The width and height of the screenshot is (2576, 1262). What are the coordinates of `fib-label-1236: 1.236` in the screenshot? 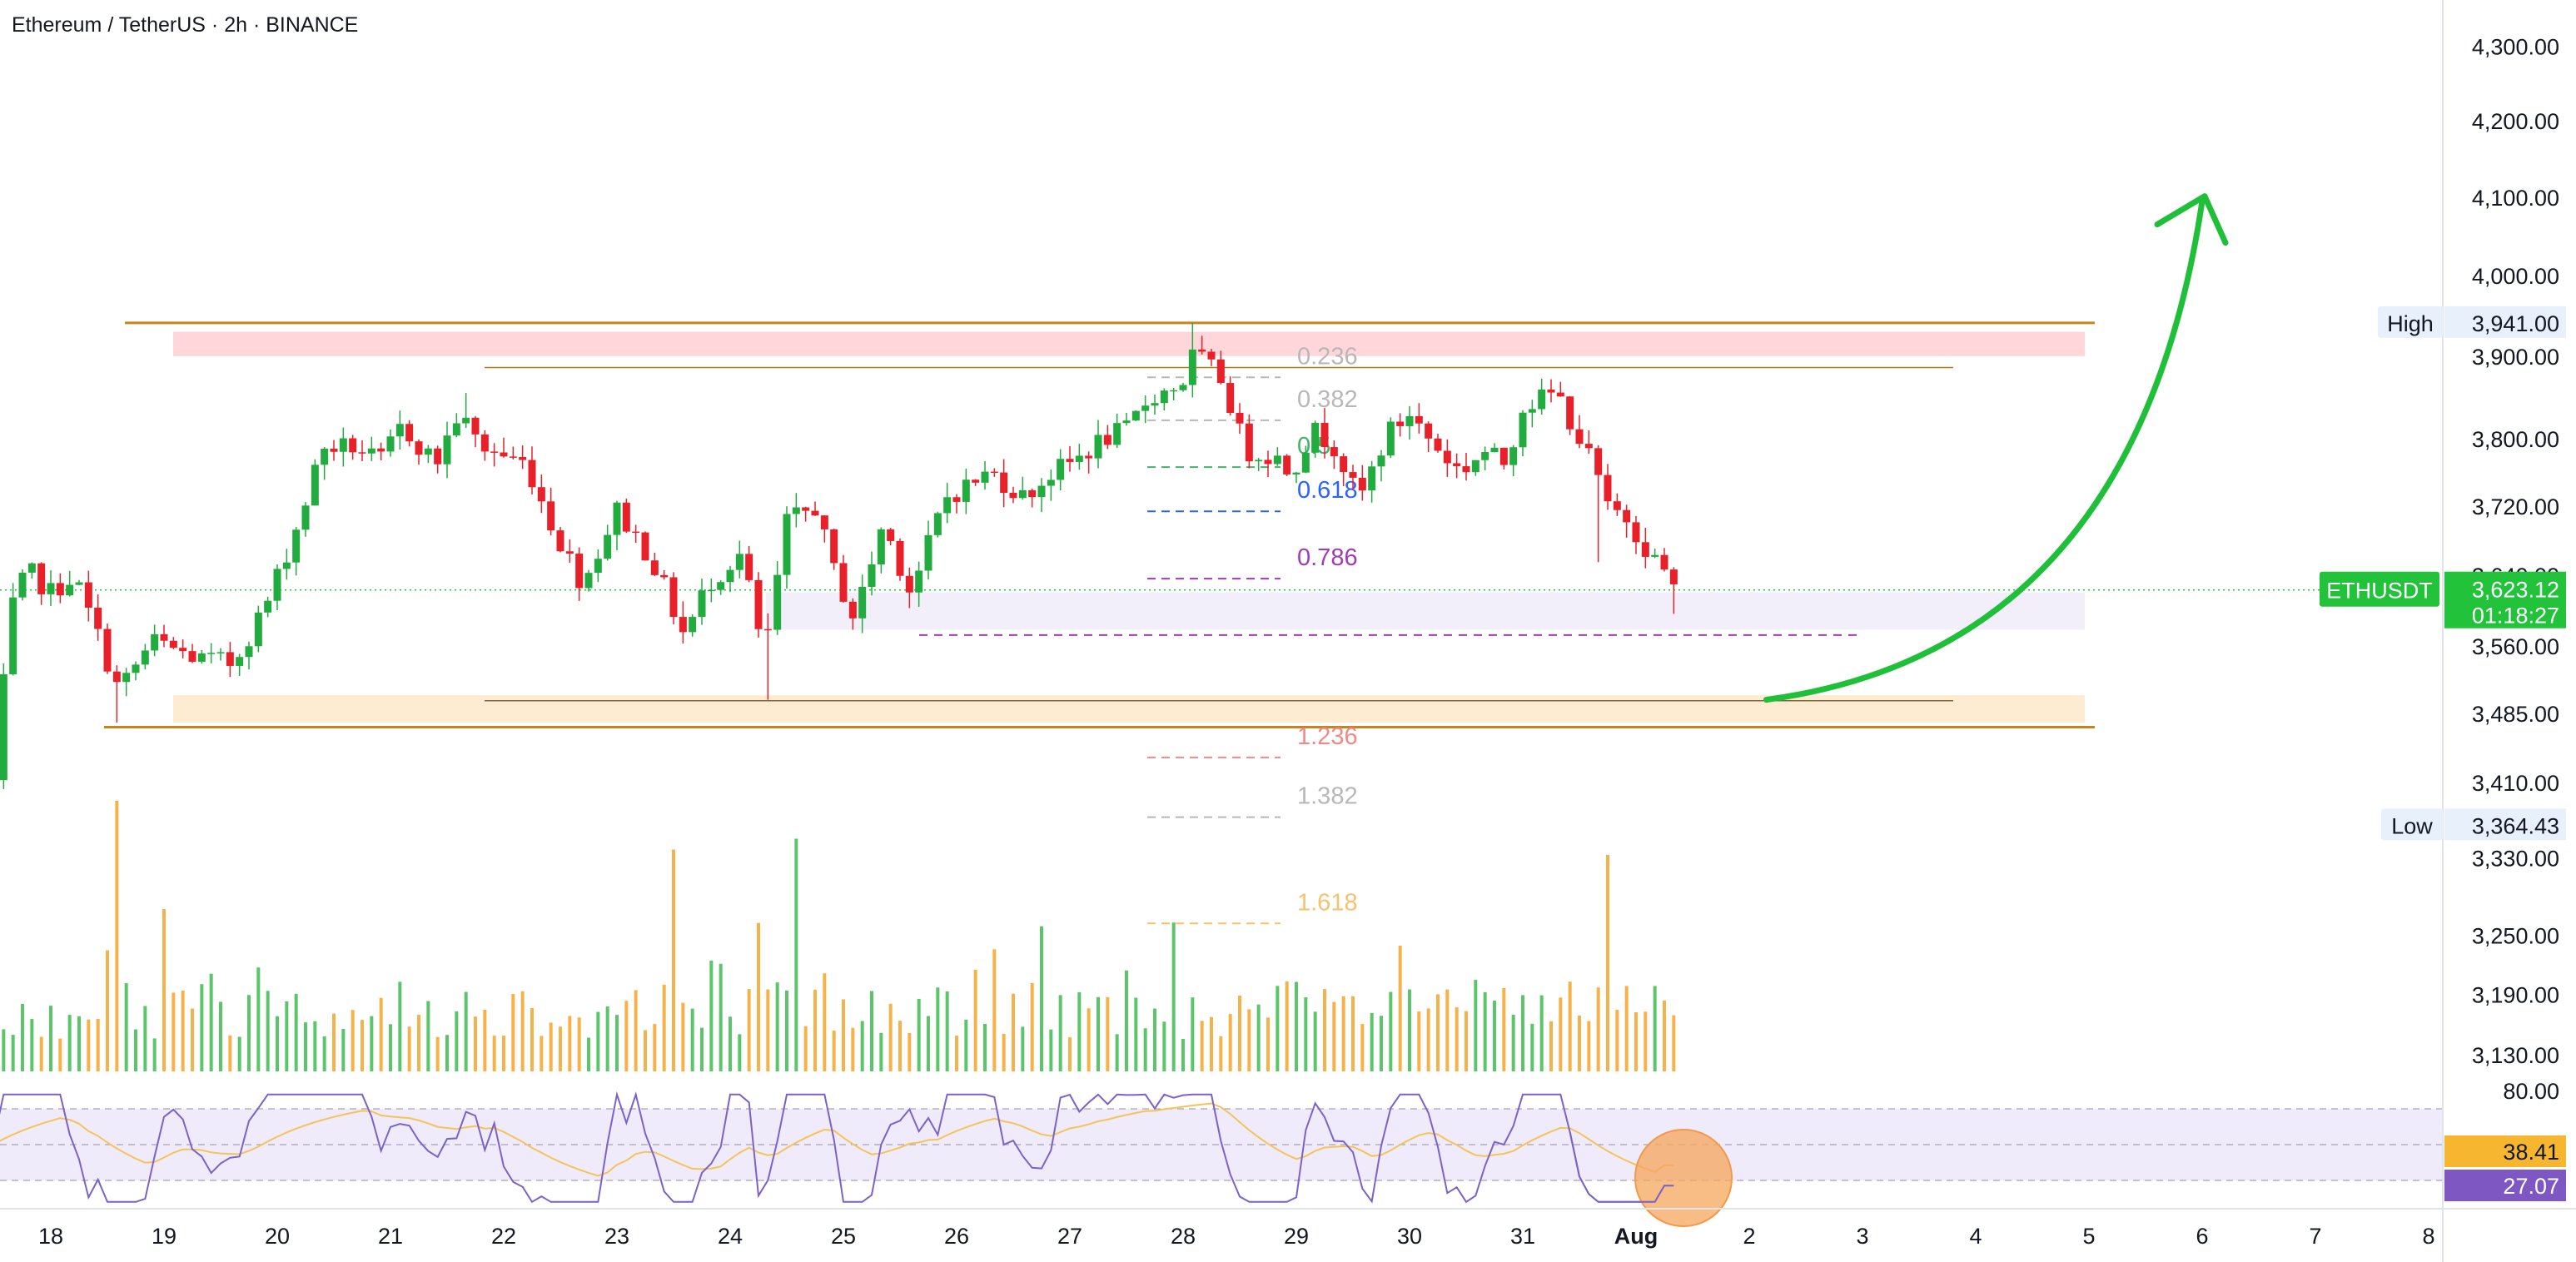 It's located at (1327, 736).